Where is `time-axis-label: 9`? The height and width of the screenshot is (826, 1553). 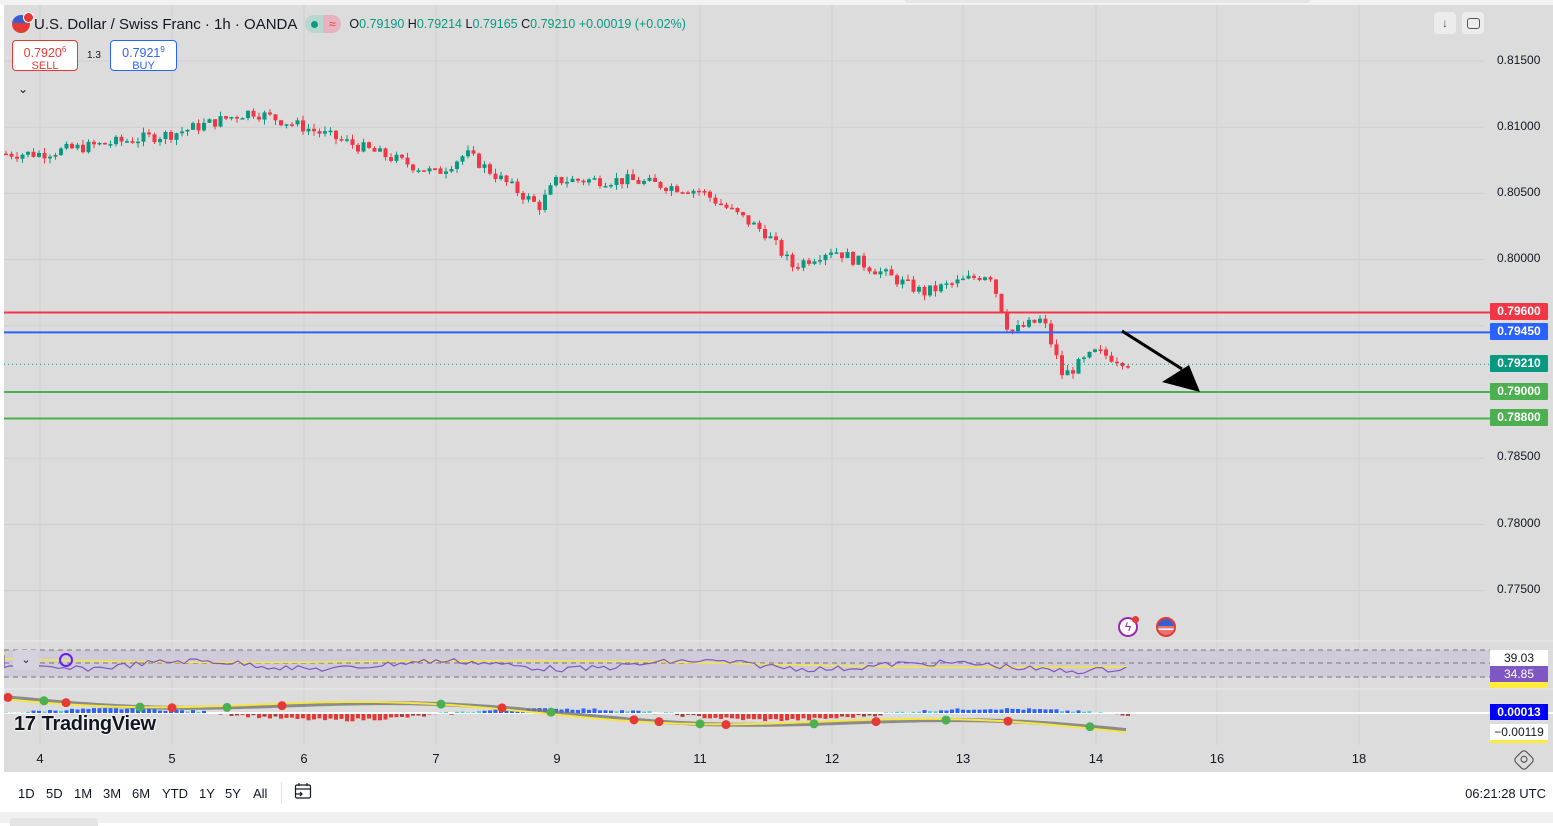 time-axis-label: 9 is located at coordinates (556, 758).